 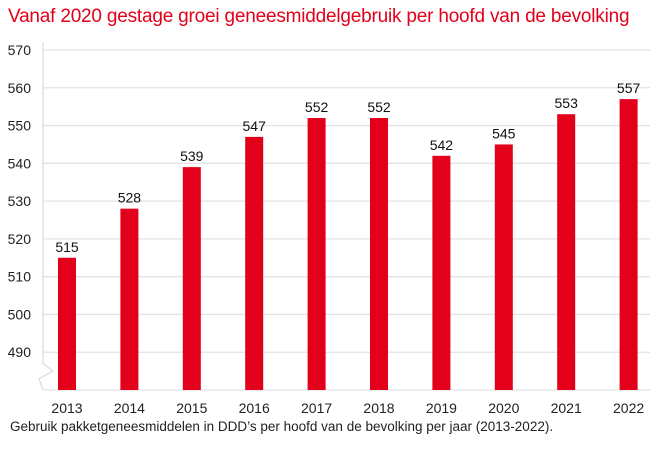 What do you see at coordinates (254, 263) in the screenshot?
I see `bar-2016` at bounding box center [254, 263].